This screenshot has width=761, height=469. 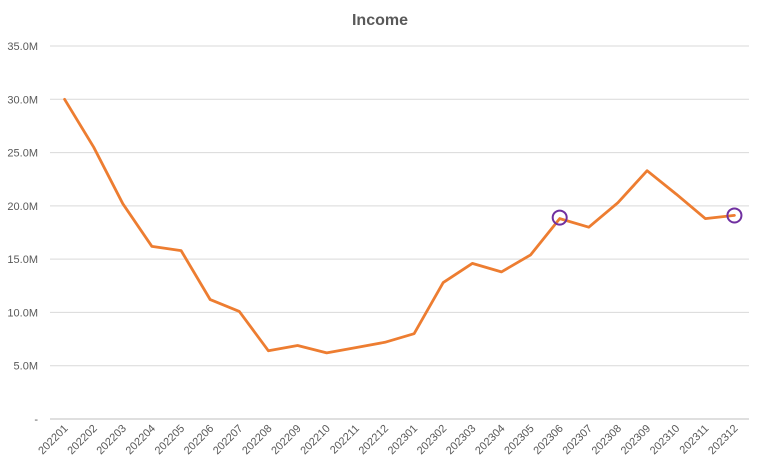 I want to click on x-tick-label: 202312, so click(x=723, y=440).